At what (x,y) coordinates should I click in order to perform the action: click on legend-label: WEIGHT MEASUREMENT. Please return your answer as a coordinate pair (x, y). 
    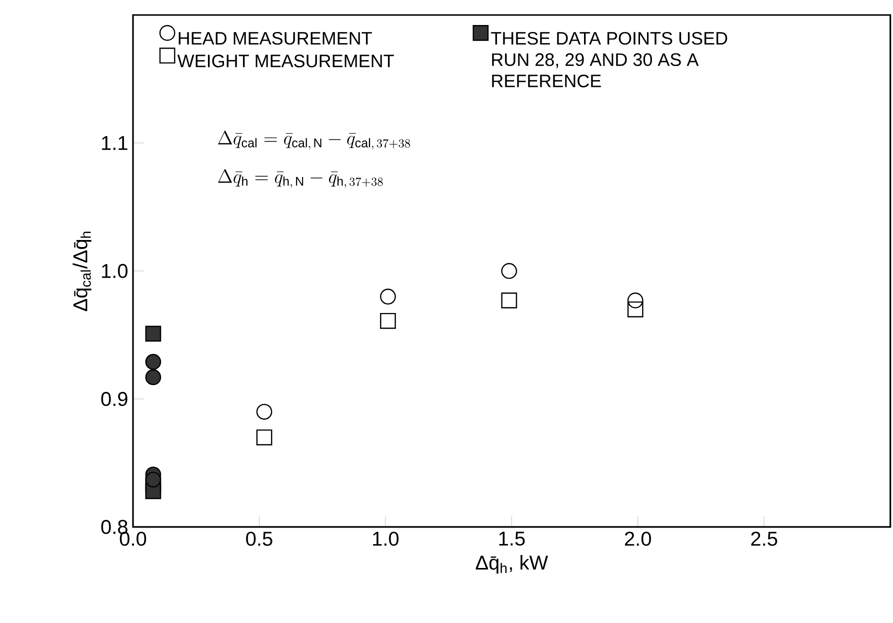
    Looking at the image, I should click on (285, 61).